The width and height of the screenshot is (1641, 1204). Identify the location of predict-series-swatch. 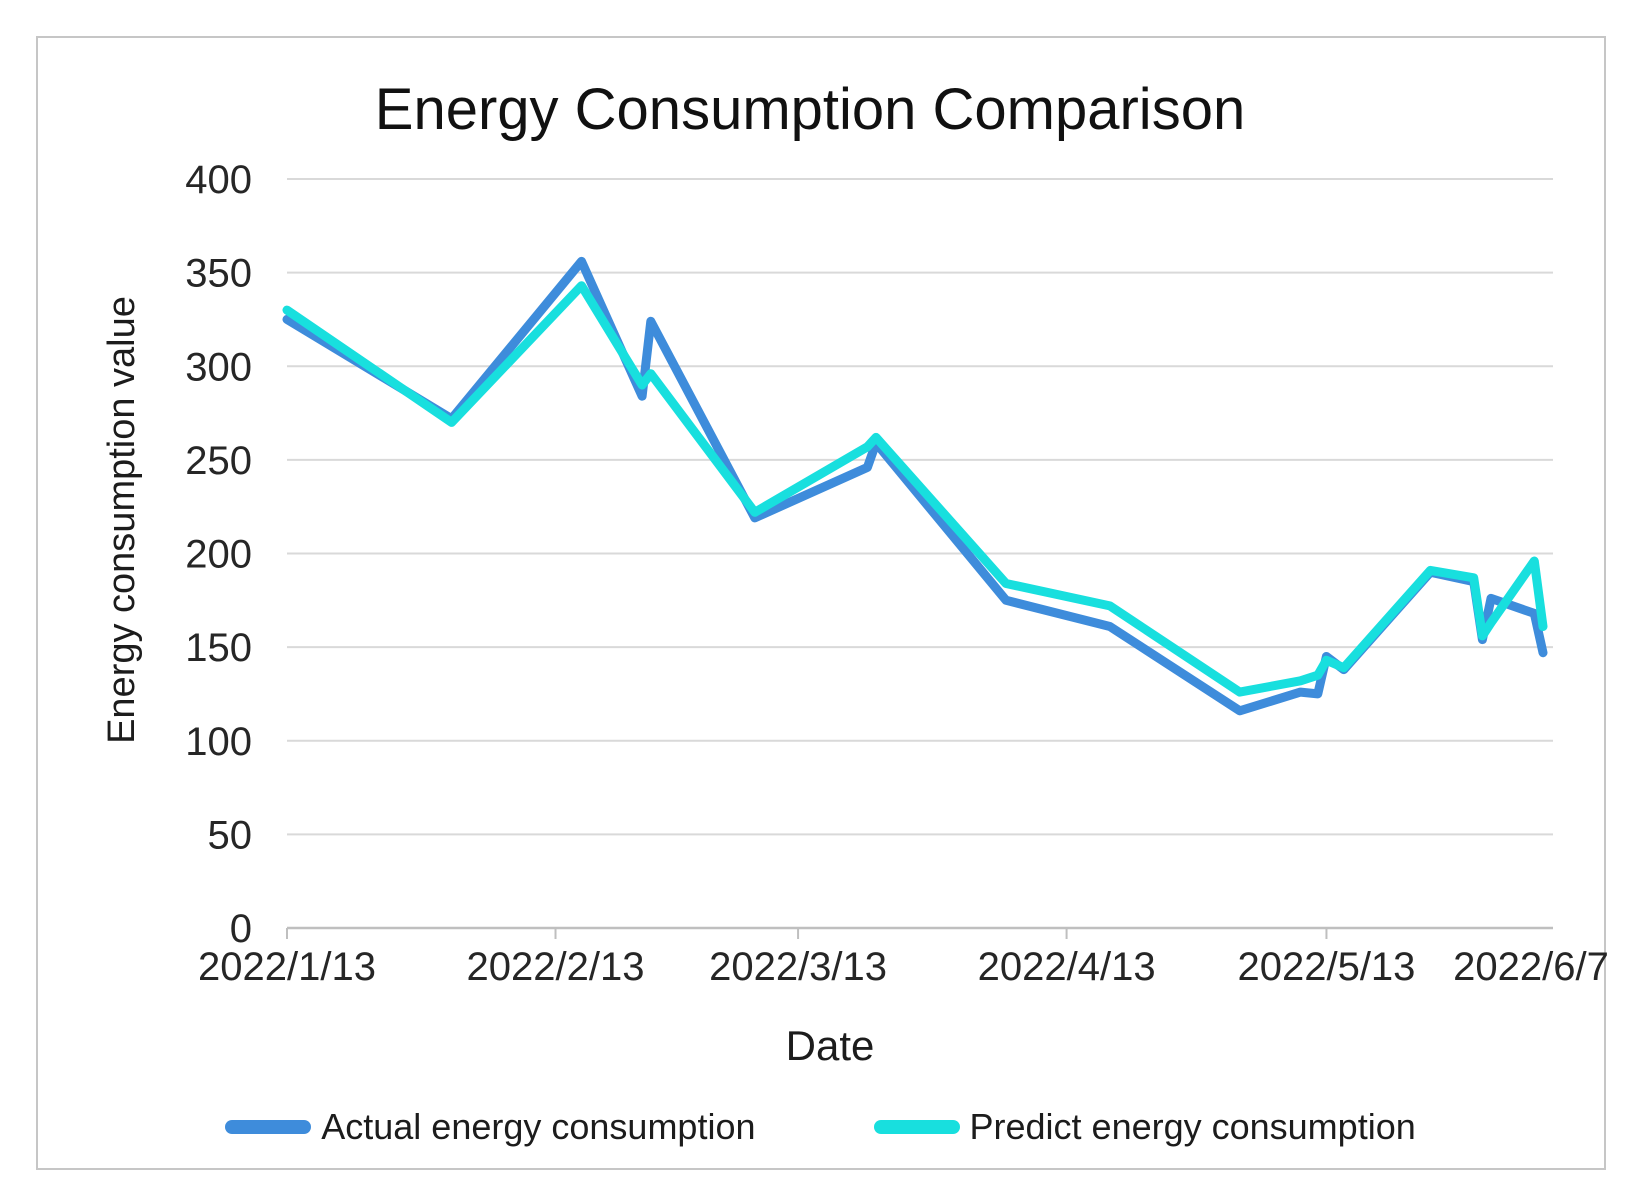
(916, 1127).